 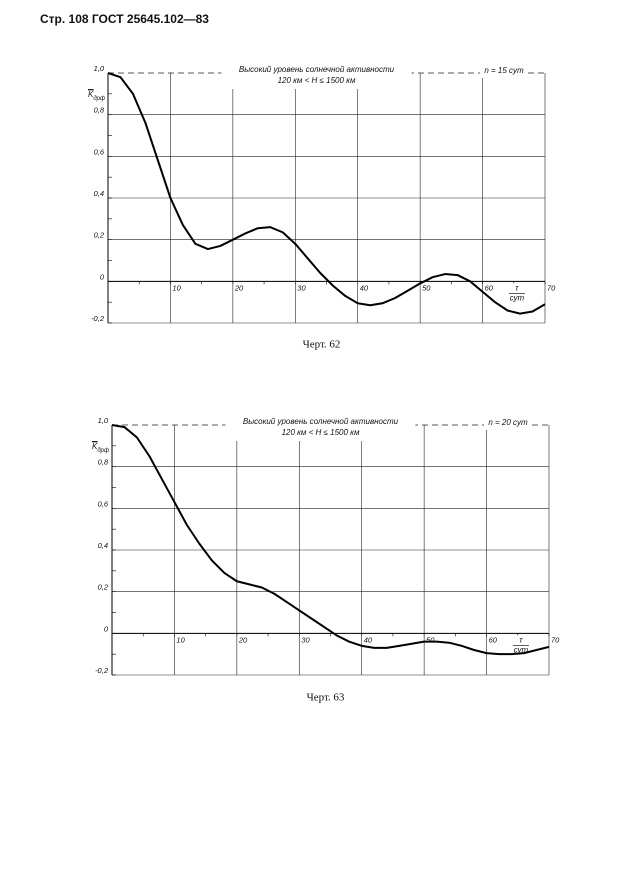 I want to click on figure-caption: Черт. 62, so click(x=322, y=345).